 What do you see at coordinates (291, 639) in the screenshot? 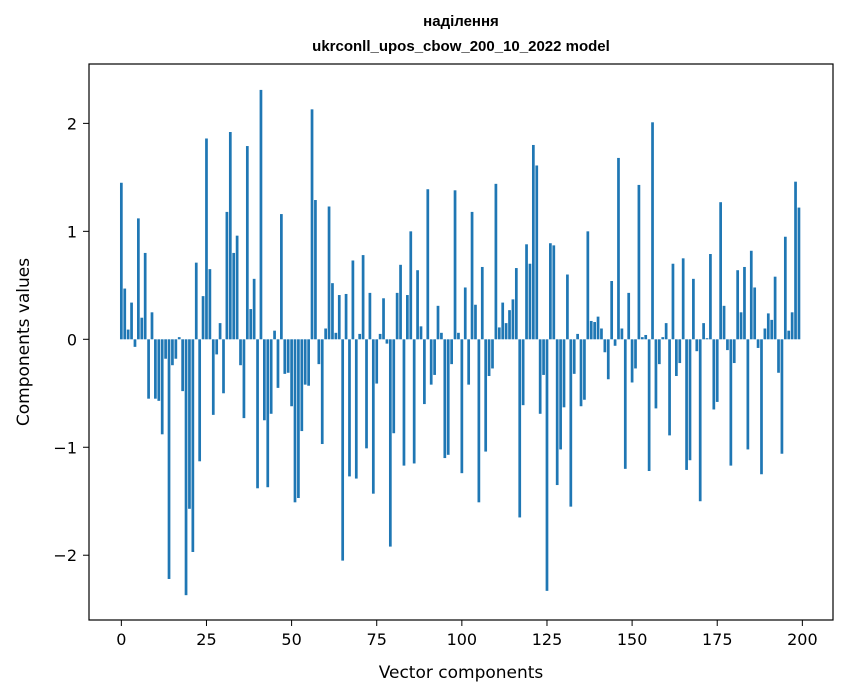
I see `x-tick-label: 50` at bounding box center [291, 639].